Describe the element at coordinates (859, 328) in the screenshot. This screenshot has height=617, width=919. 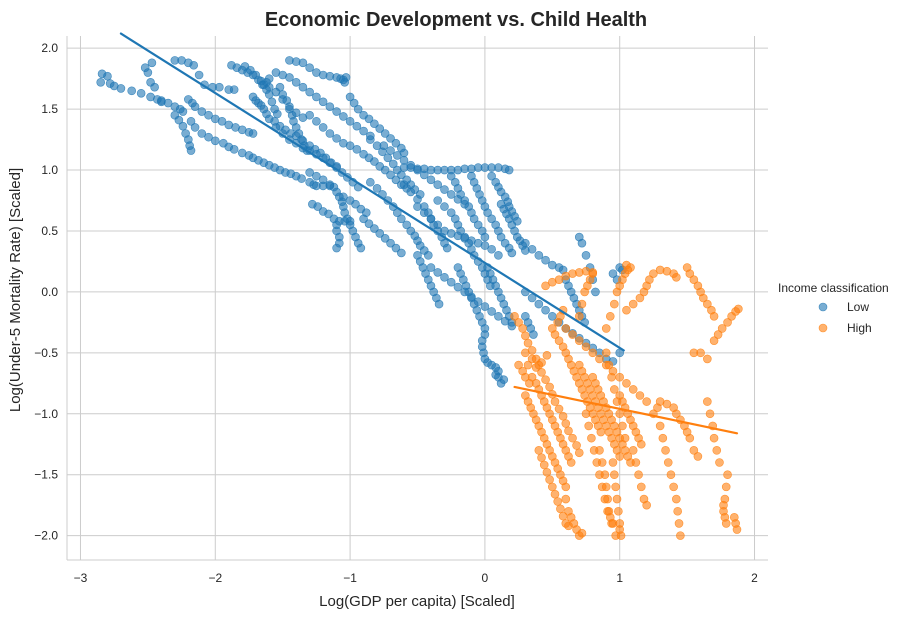
I see `legend-label: High` at that location.